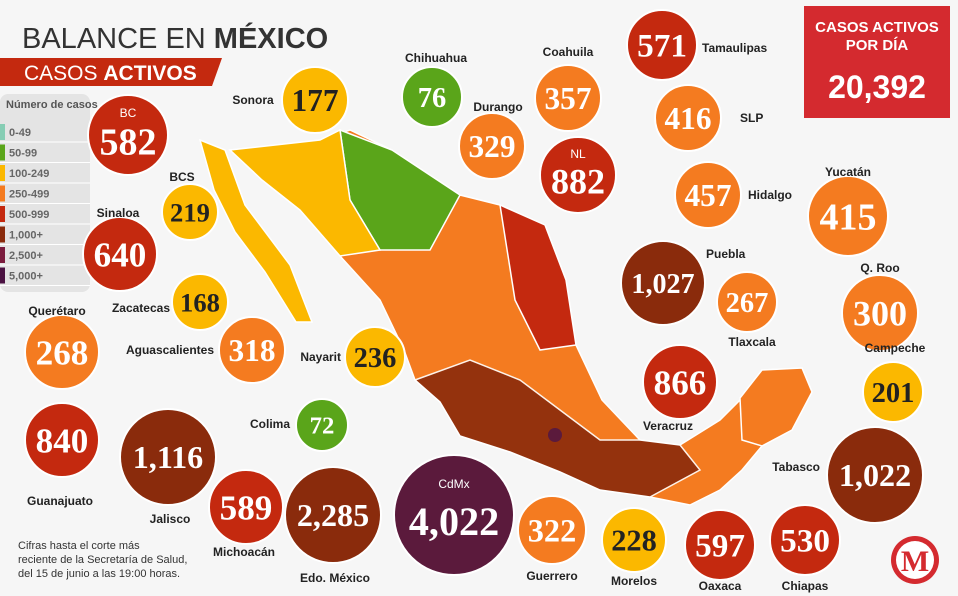 The width and height of the screenshot is (958, 596). What do you see at coordinates (271, 38) in the screenshot?
I see `title-bold: MÉXICO` at bounding box center [271, 38].